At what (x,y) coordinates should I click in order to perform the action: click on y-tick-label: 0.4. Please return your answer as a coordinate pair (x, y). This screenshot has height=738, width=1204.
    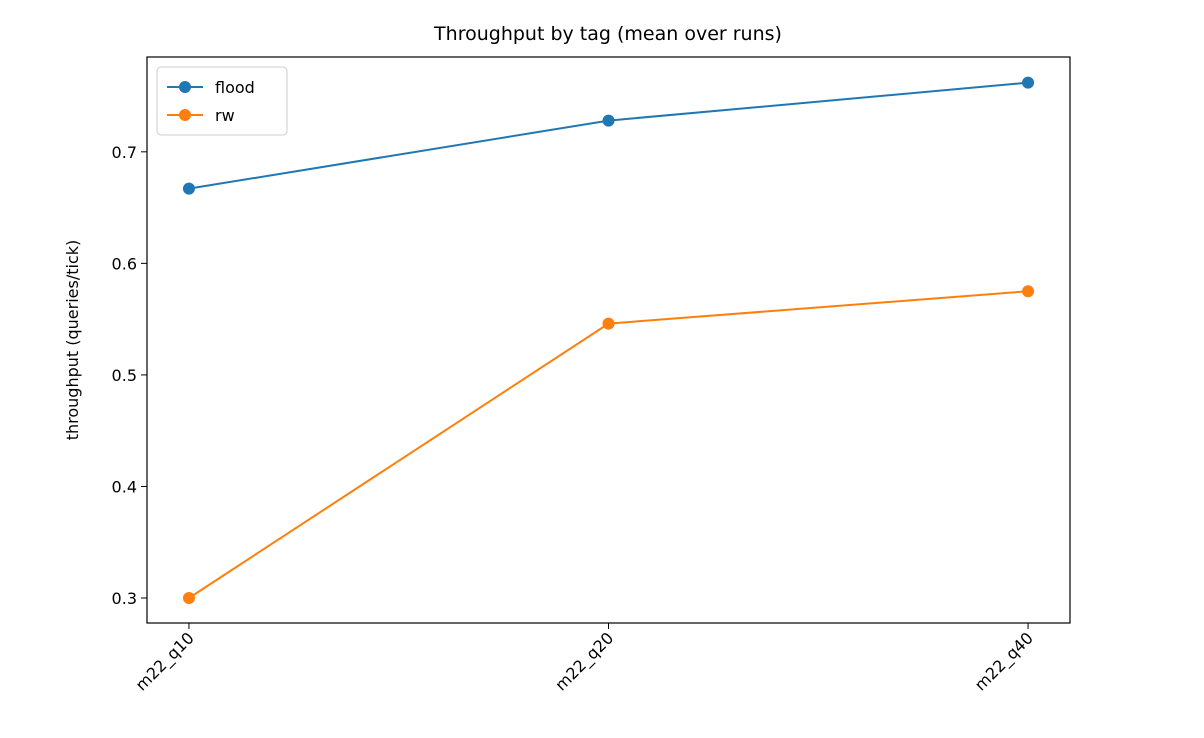
    Looking at the image, I should click on (124, 486).